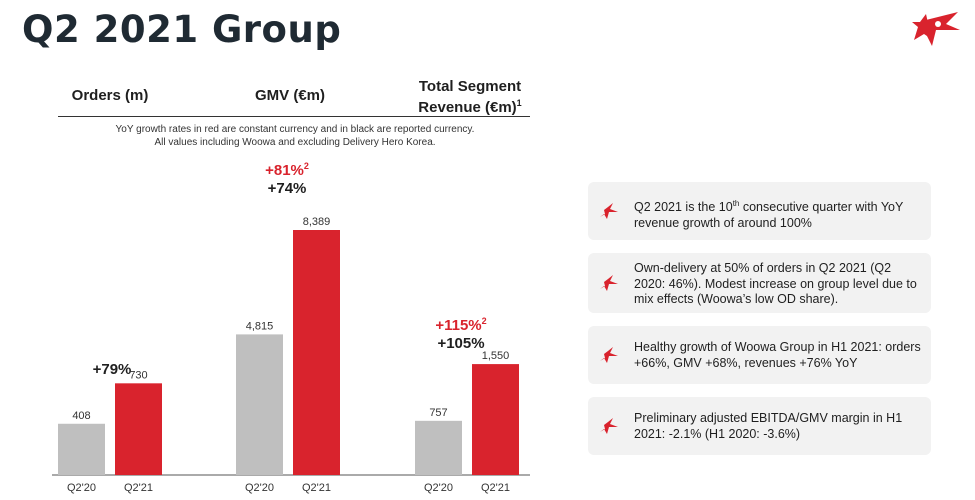 The height and width of the screenshot is (500, 975). I want to click on column-header-revenue: Total Segment Revenue (€m)1, so click(470, 97).